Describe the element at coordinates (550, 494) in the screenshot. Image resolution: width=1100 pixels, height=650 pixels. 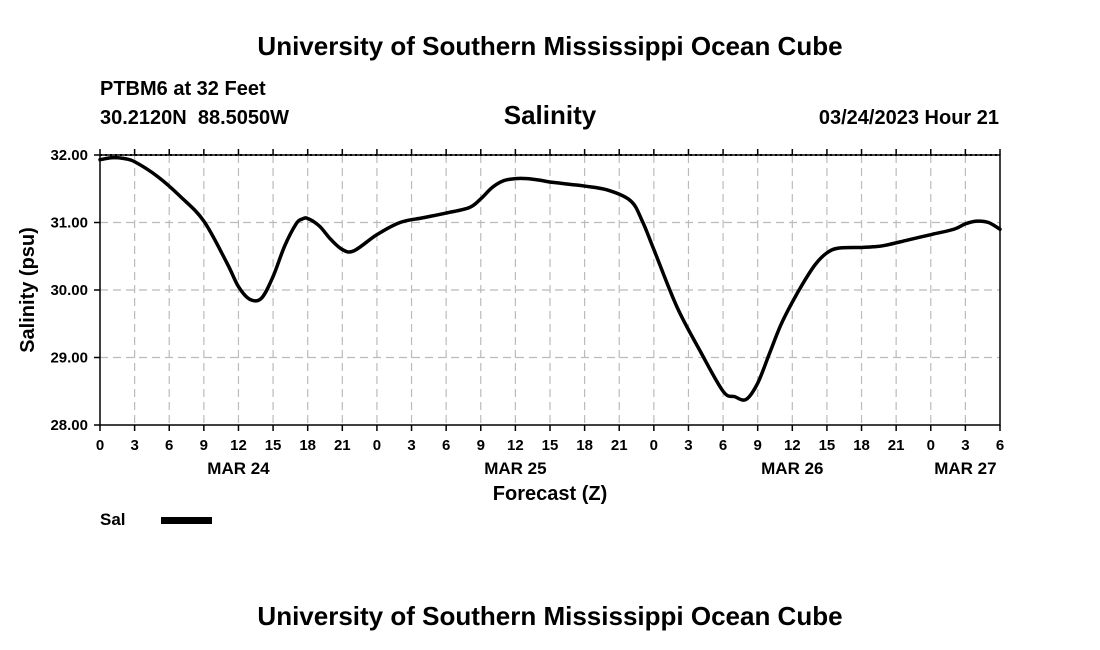
I see `x-axis-title: Forecast (Z)` at that location.